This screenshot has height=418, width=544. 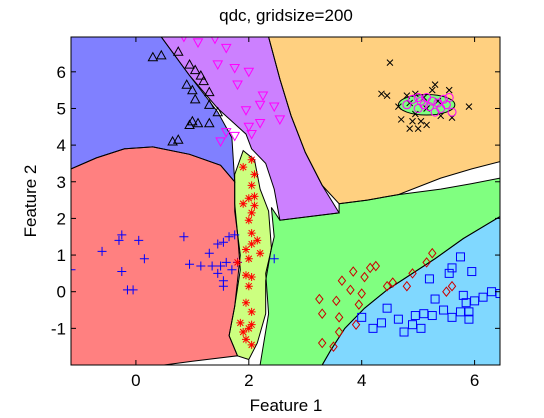 I want to click on y-tick-label: 5, so click(x=61, y=108).